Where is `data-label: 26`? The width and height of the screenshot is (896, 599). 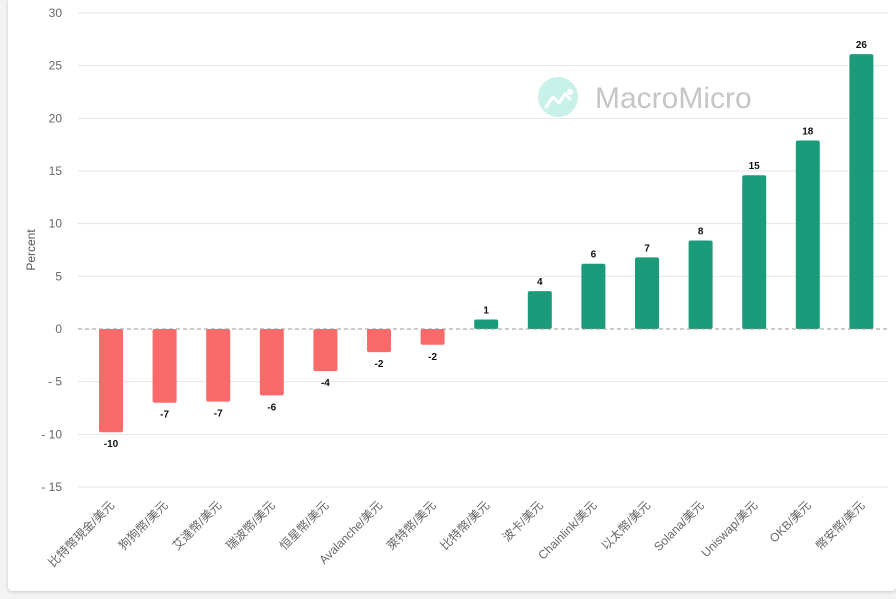 data-label: 26 is located at coordinates (862, 45).